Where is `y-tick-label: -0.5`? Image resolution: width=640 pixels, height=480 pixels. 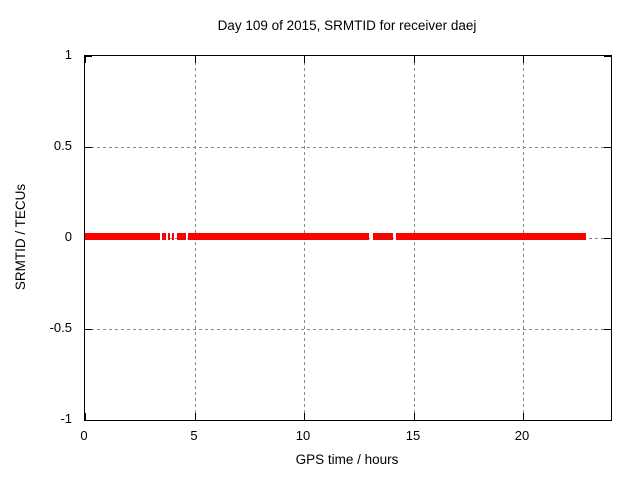 y-tick-label: -0.5 is located at coordinates (60, 327).